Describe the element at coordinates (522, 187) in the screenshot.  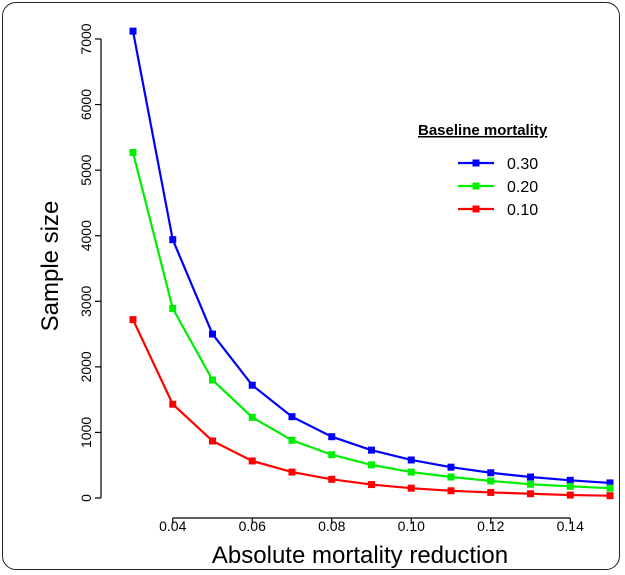
I see `legend-label: 0.20` at that location.